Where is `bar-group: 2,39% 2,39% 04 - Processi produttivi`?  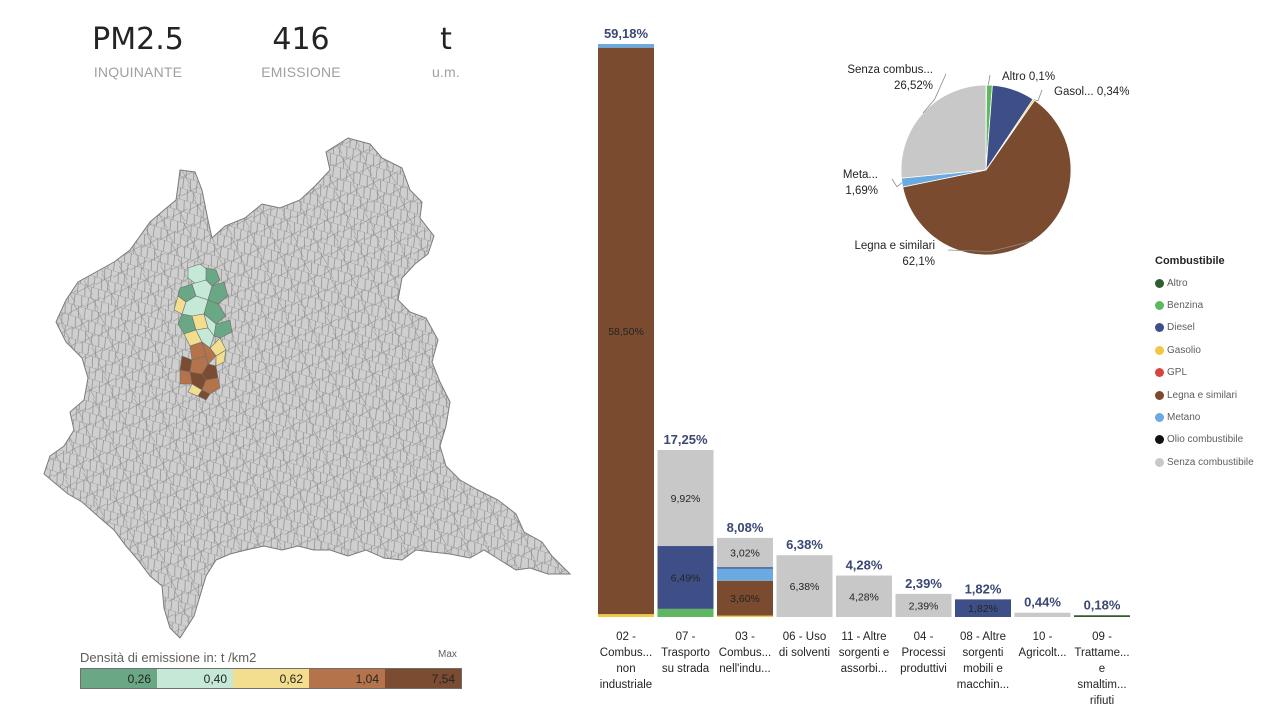
bar-group: 2,39% 2,39% 04 - Processi produttivi is located at coordinates (923, 625).